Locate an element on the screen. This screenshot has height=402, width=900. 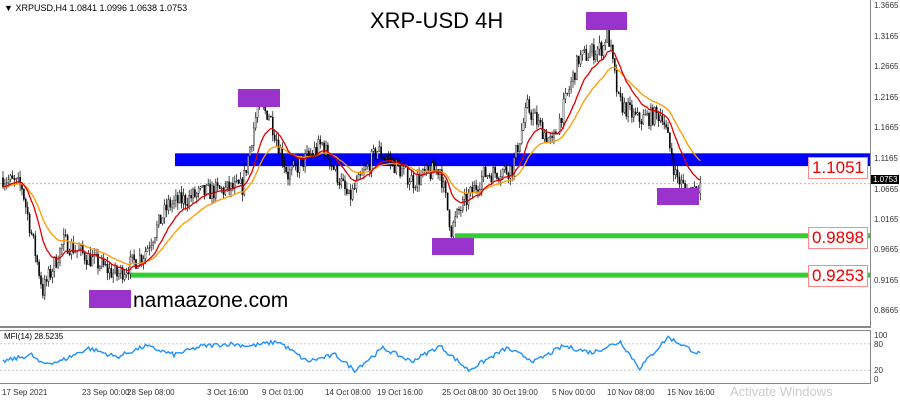
ohlc-values: 1.0841 1.0996 1.0638 1.0753 is located at coordinates (128, 8).